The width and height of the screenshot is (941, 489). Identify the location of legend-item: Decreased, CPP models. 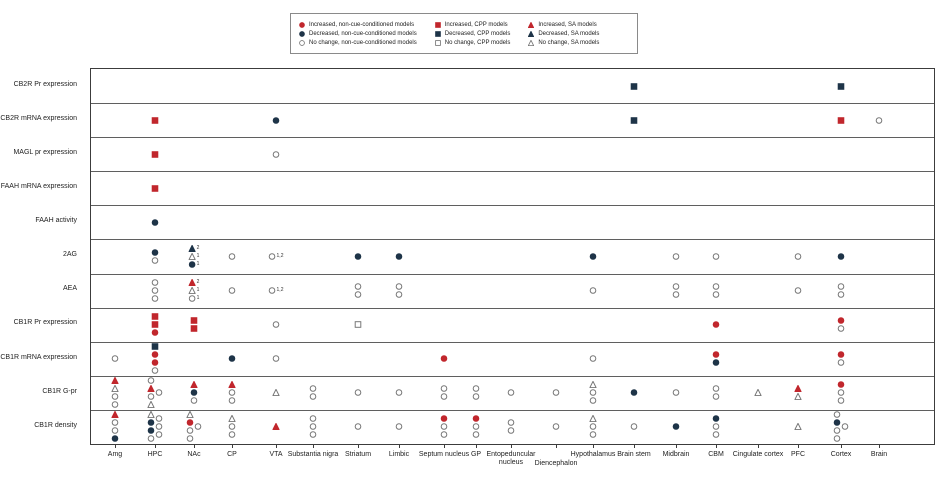
(472, 34).